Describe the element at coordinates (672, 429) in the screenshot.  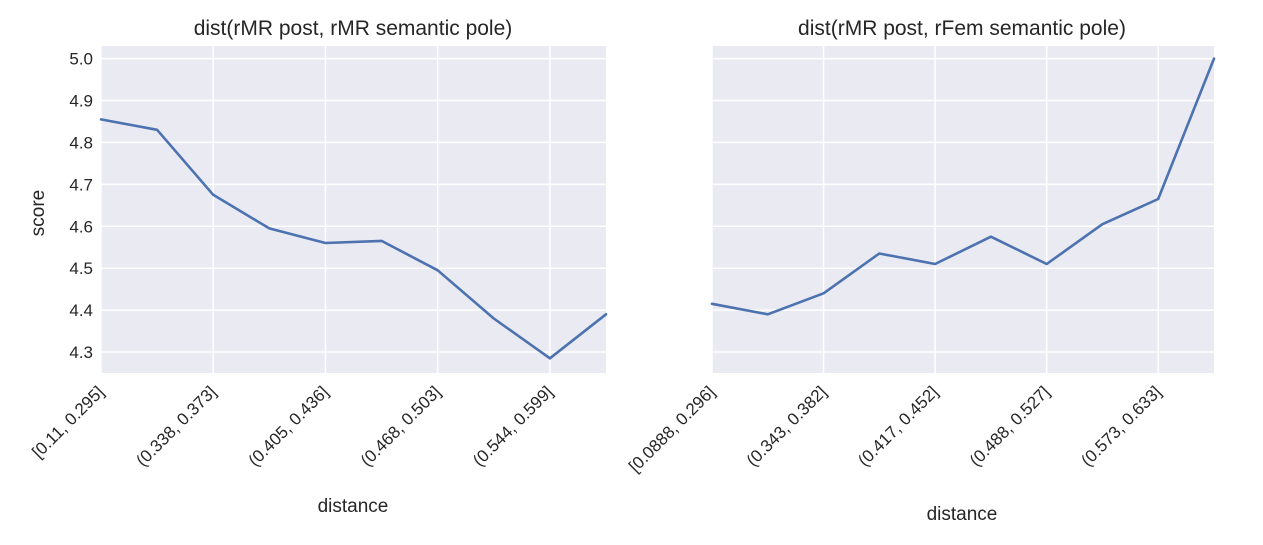
I see `right-x-tick-label: [0.0888, 0.296]` at that location.